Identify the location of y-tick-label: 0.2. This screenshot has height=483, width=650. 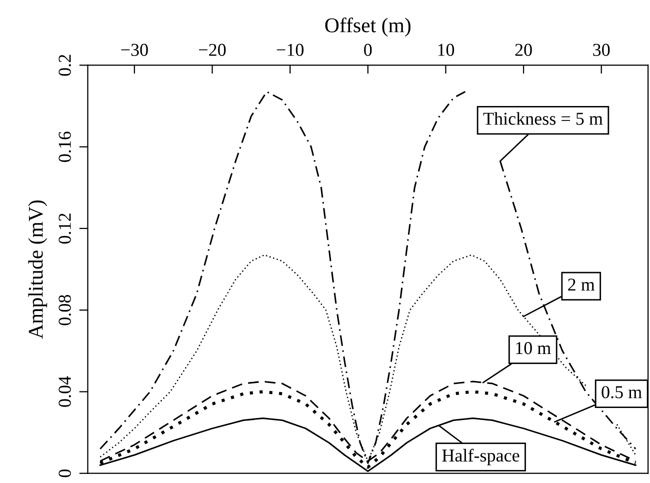
(64, 65).